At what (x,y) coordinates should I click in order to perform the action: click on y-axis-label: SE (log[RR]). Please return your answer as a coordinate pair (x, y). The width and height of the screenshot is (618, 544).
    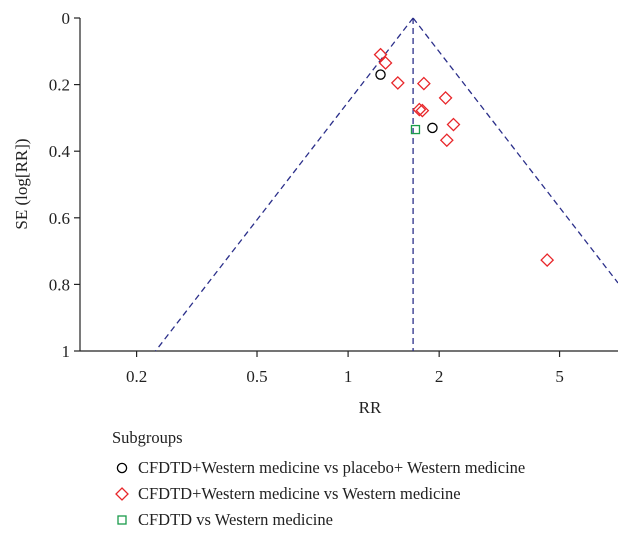
    Looking at the image, I should click on (21, 183).